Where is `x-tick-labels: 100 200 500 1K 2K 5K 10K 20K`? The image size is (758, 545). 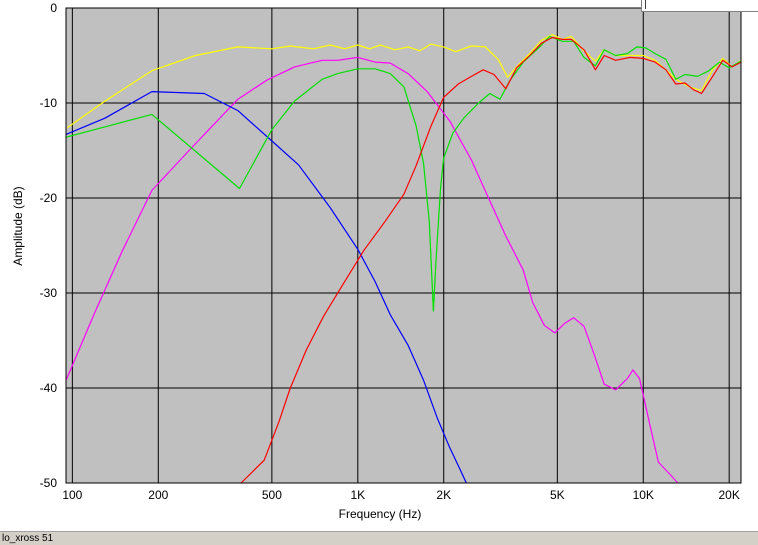 x-tick-labels: 100 200 500 1K 2K 5K 10K 20K is located at coordinates (401, 495).